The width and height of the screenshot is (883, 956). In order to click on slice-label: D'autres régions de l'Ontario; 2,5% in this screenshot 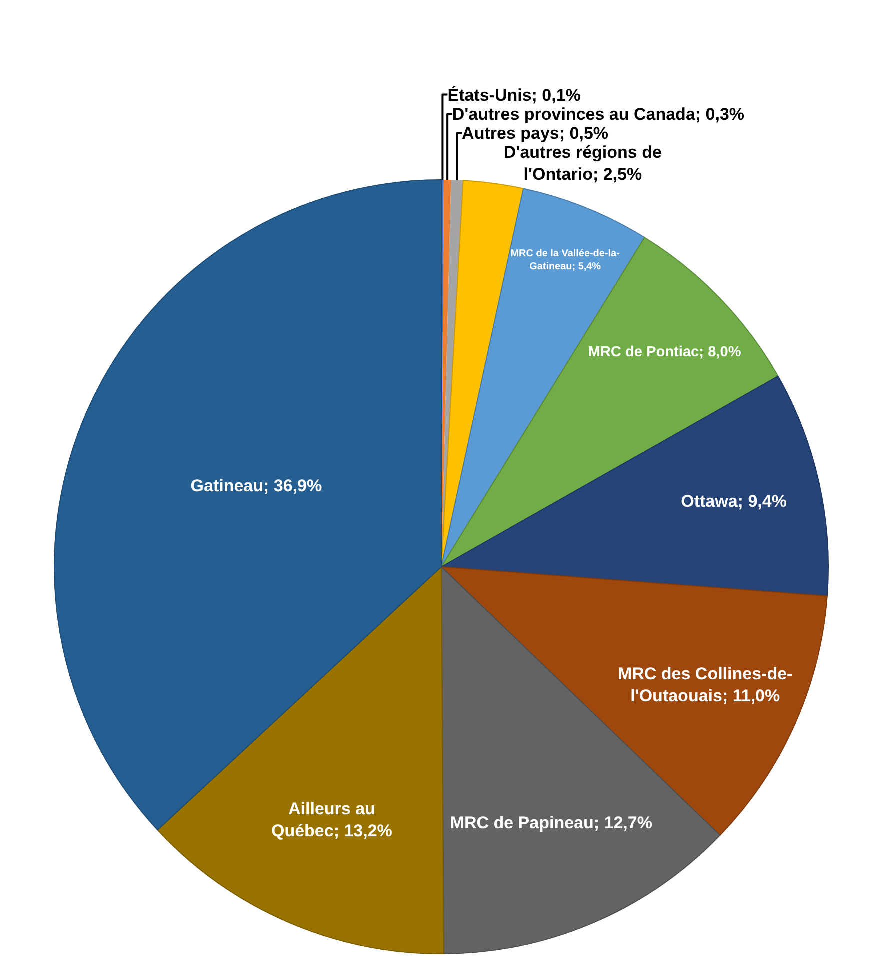, I will do `click(583, 163)`.